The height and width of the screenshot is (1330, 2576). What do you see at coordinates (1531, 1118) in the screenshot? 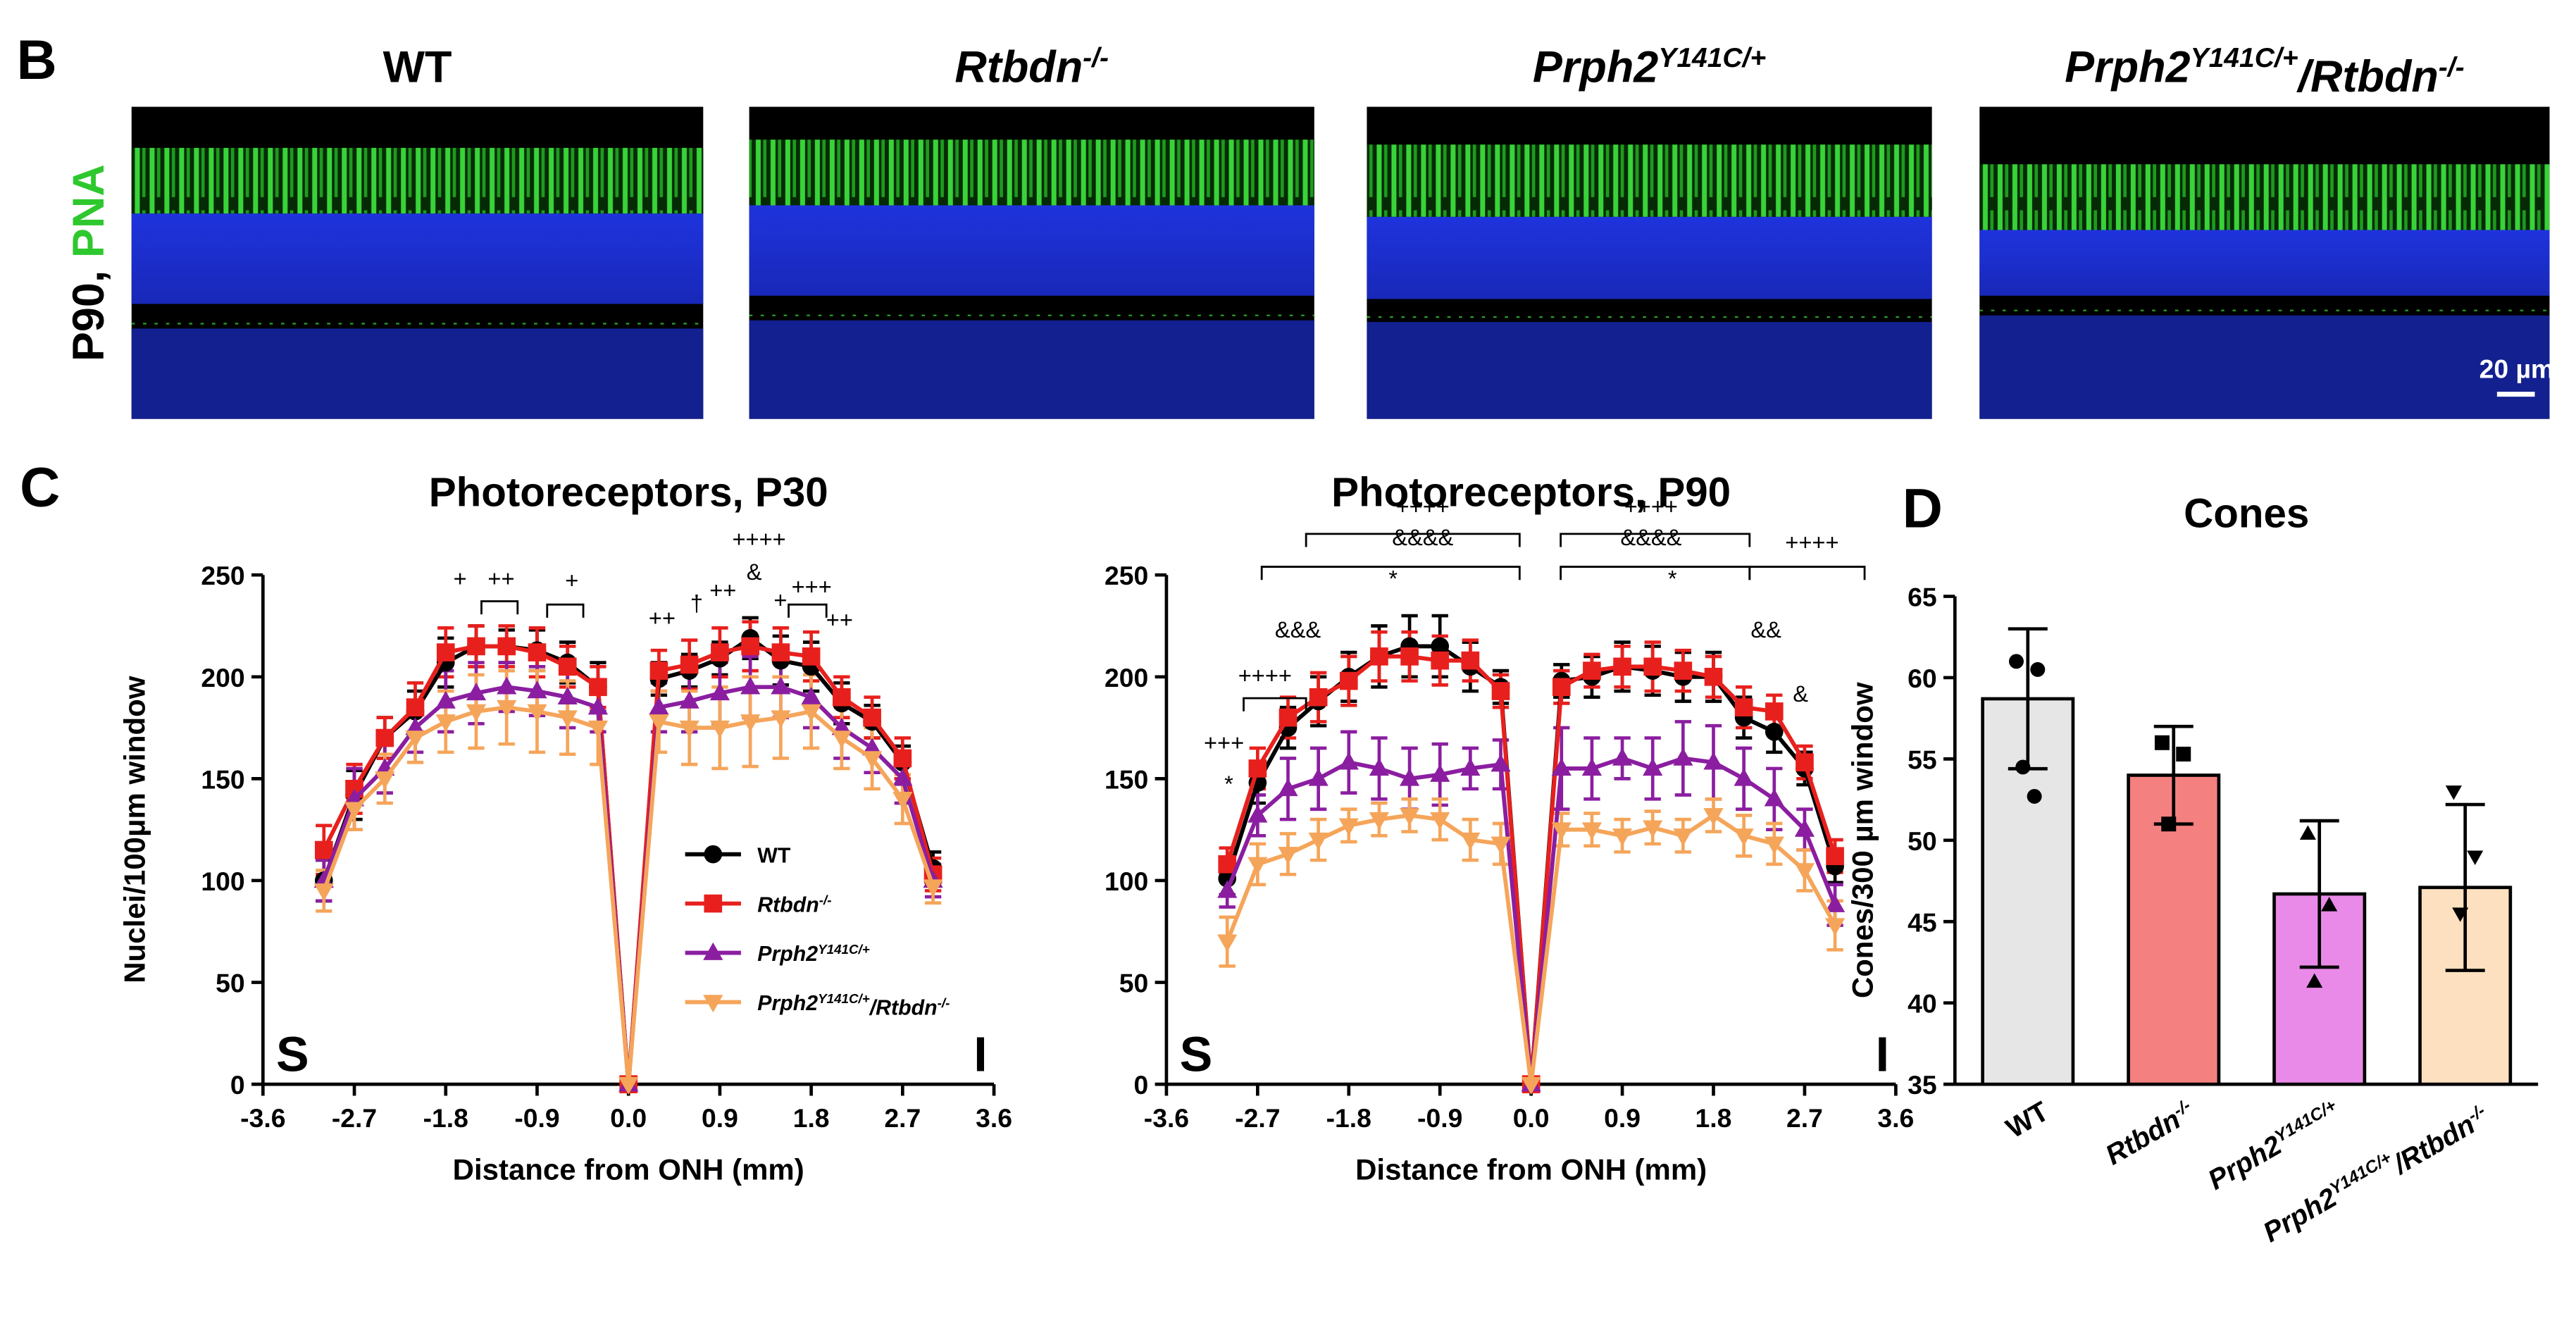
I see `x-tick-label: 0.0` at bounding box center [1531, 1118].